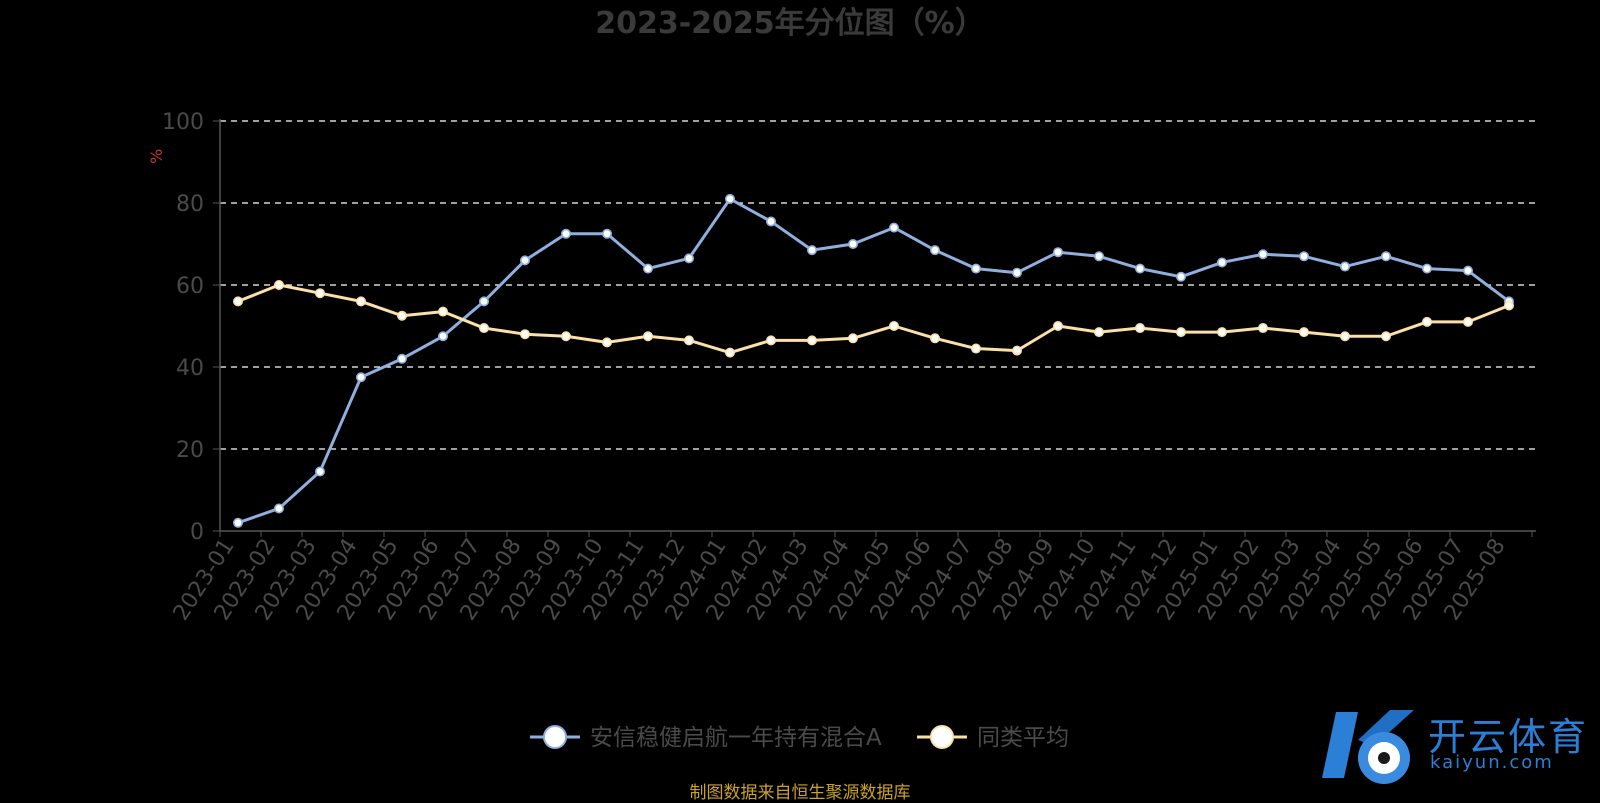 The width and height of the screenshot is (1600, 803). I want to click on watermark-domain: kaiyun.com, so click(1492, 762).